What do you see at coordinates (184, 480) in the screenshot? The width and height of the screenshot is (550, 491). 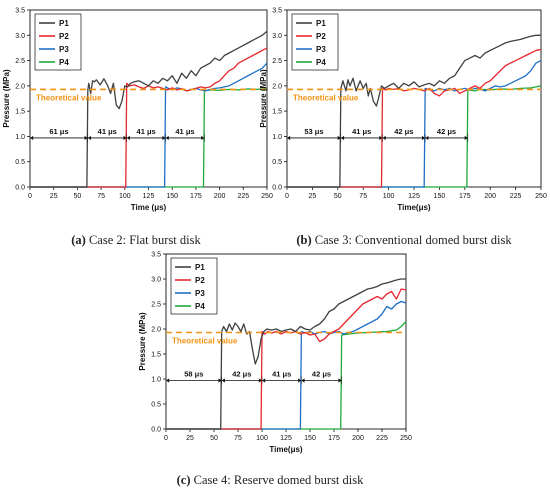 I see `caption-label: (c)` at bounding box center [184, 480].